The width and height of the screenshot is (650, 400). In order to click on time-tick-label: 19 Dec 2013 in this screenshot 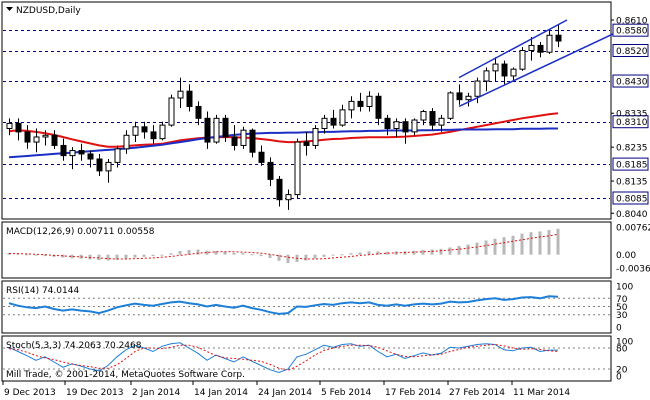, I will do `click(95, 393)`.